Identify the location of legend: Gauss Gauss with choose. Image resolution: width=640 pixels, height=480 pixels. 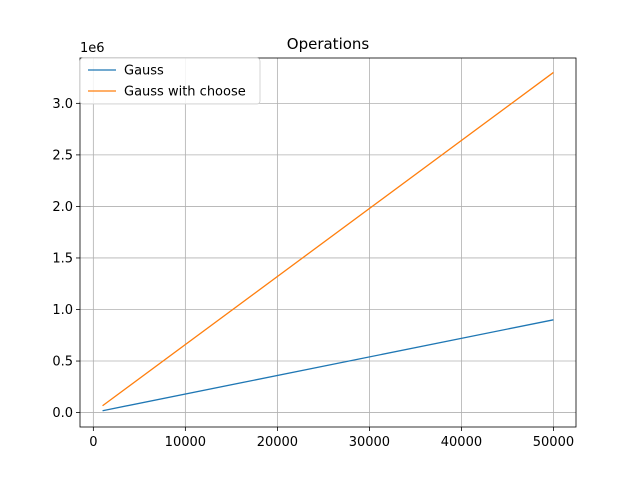
(170, 81).